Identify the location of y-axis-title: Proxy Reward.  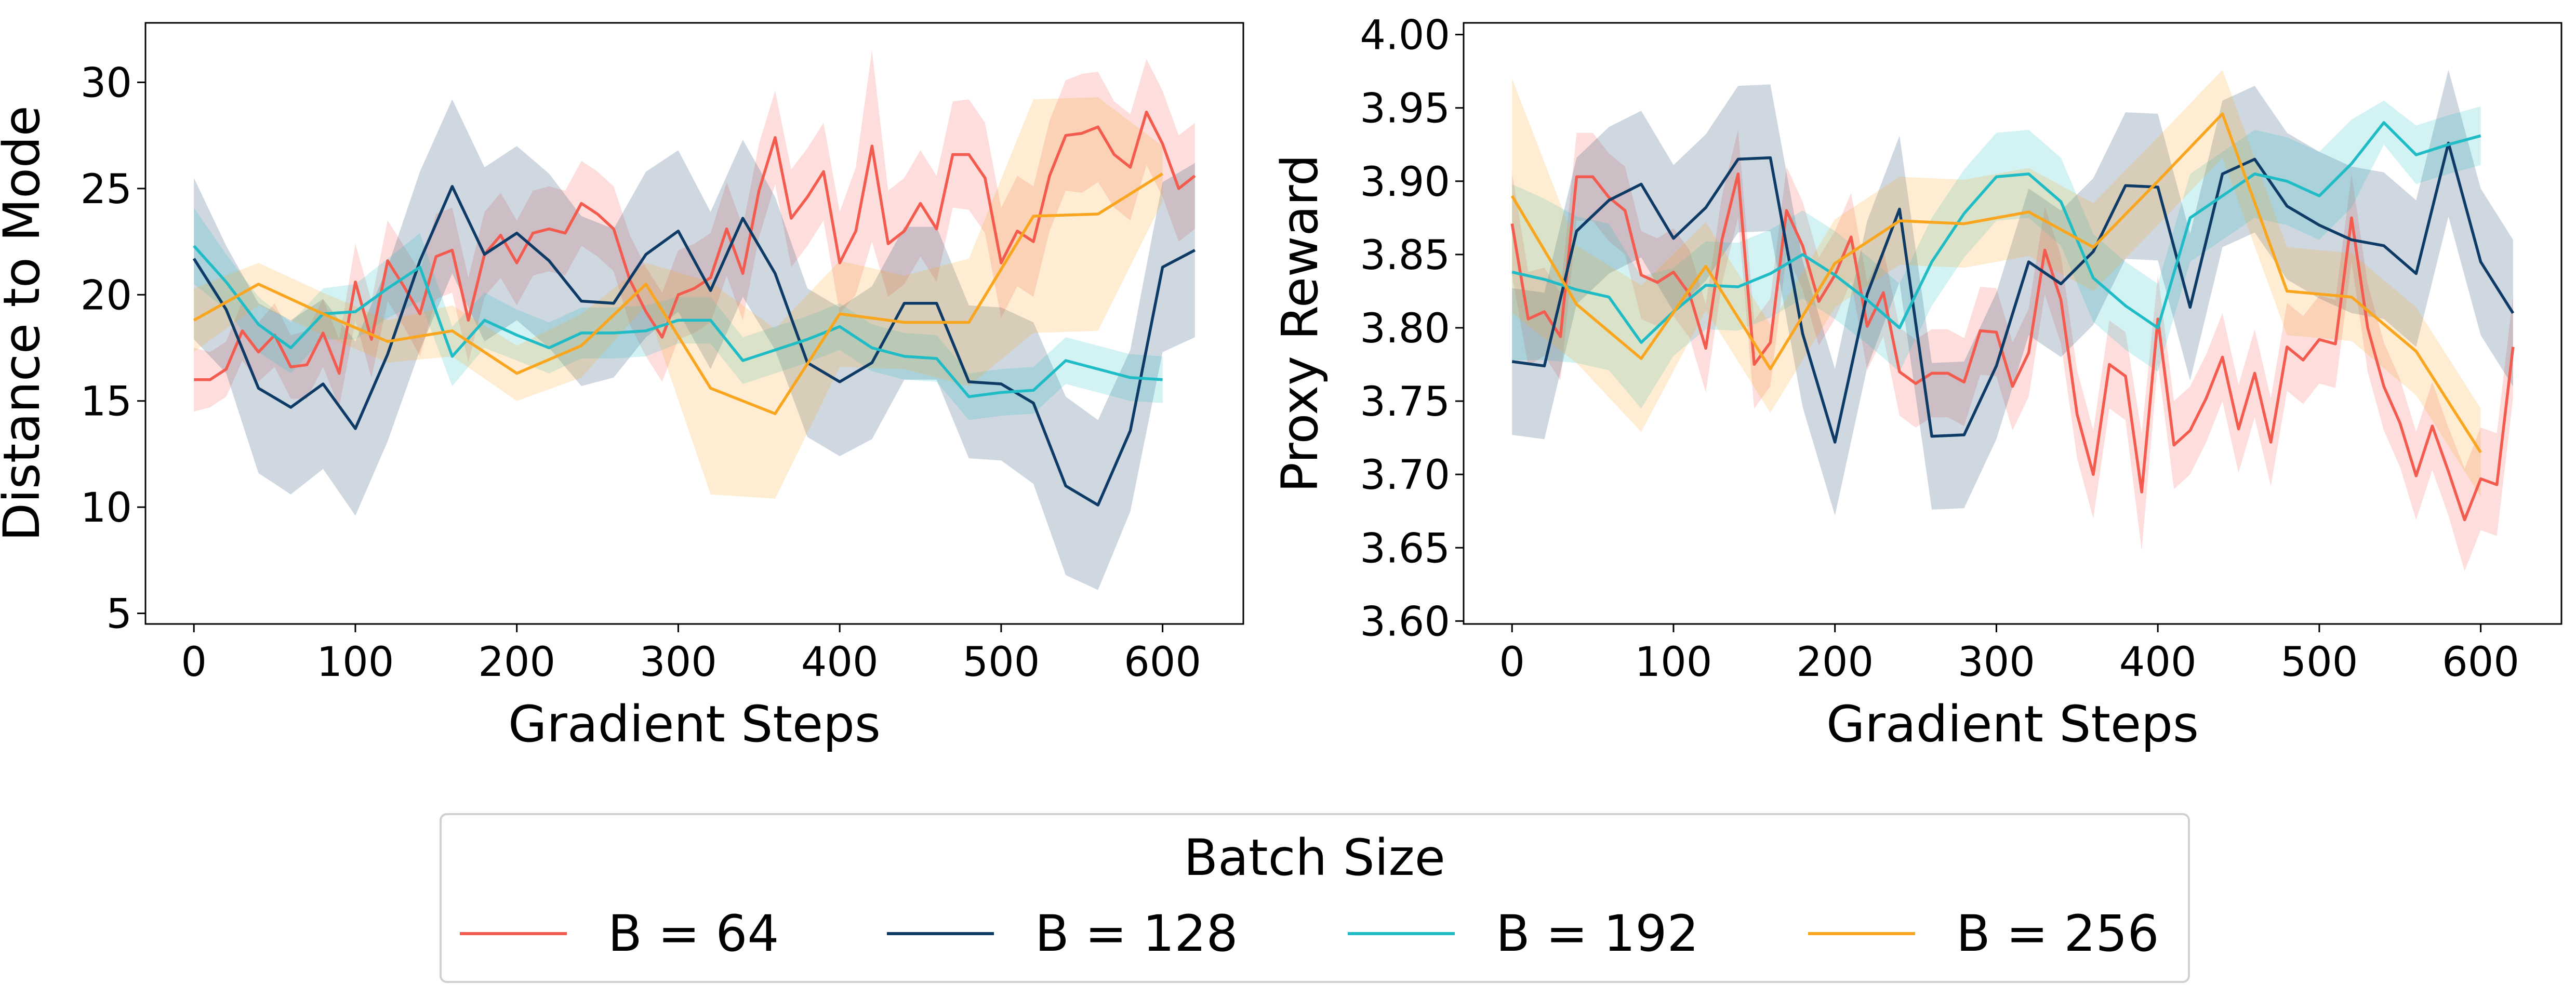
(1300, 323).